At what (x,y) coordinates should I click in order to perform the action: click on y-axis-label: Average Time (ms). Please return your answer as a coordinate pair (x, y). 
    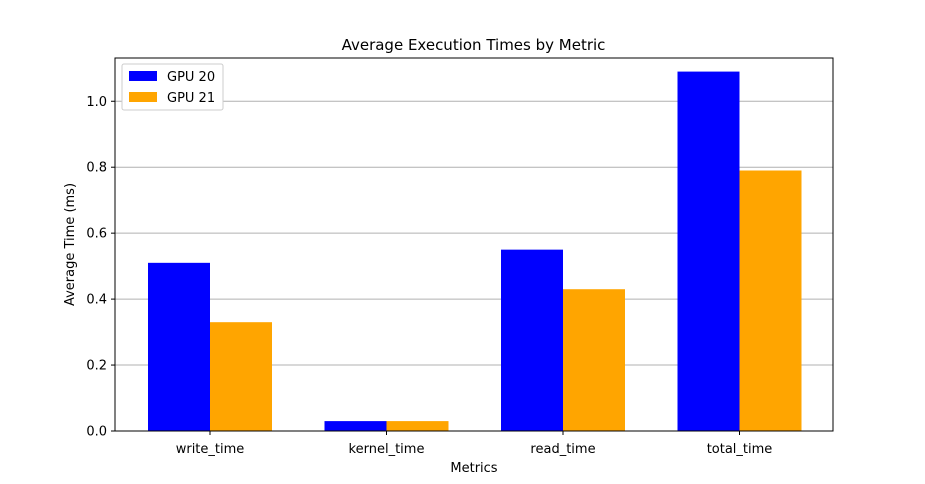
    Looking at the image, I should click on (70, 244).